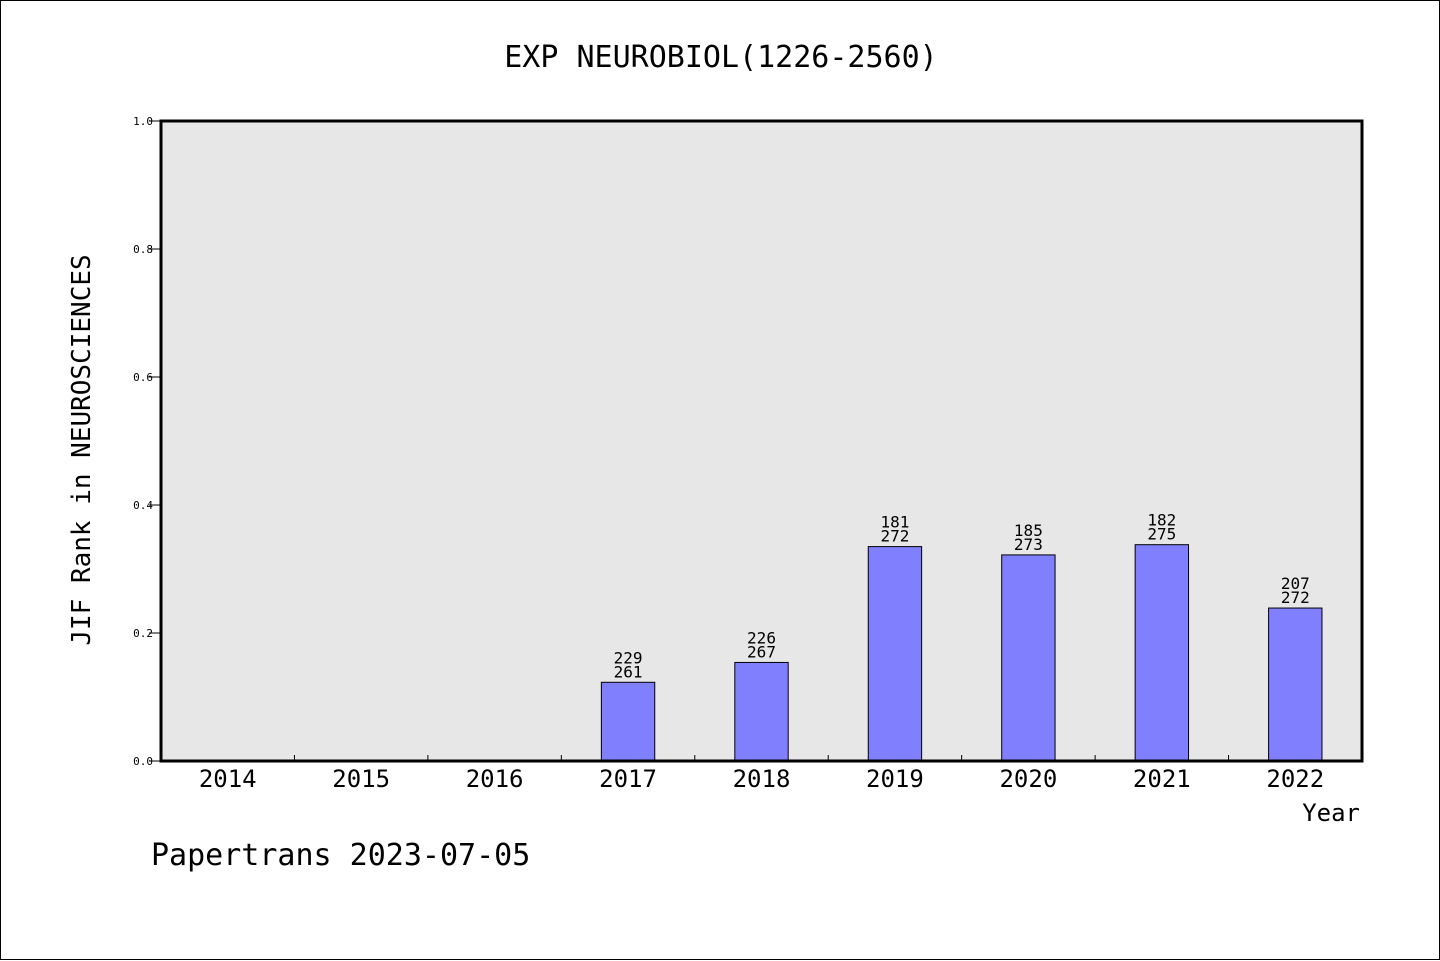  I want to click on bar-2020, so click(1028, 658).